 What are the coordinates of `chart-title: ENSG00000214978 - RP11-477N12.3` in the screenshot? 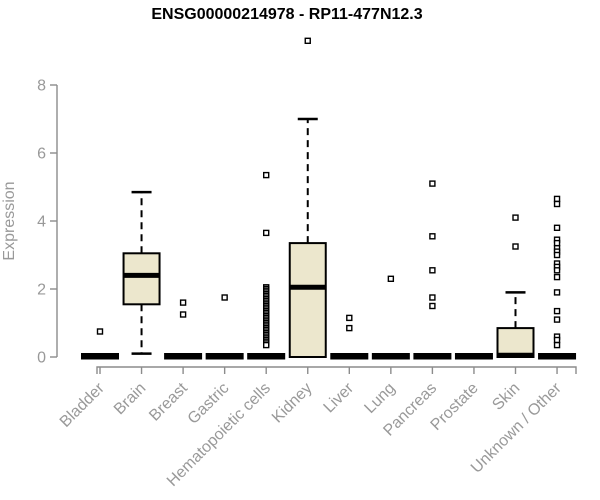 It's located at (287, 14).